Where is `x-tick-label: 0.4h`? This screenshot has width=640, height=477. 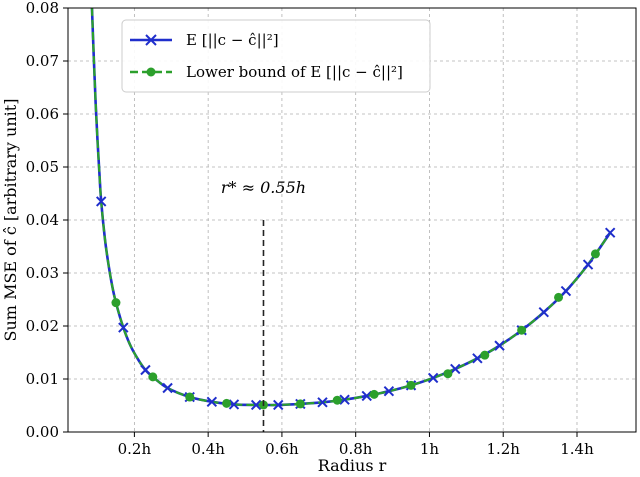 x-tick-label: 0.4h is located at coordinates (208, 449).